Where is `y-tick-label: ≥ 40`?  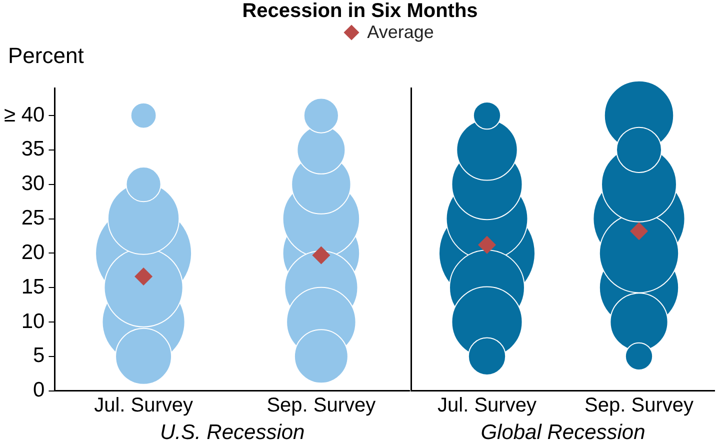
y-tick-label: ≥ 40 is located at coordinates (24, 114).